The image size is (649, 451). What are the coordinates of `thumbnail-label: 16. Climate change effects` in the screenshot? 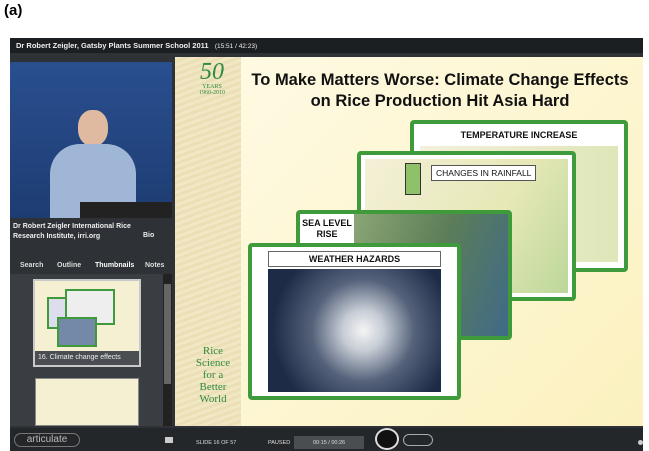 It's located at (87, 358).